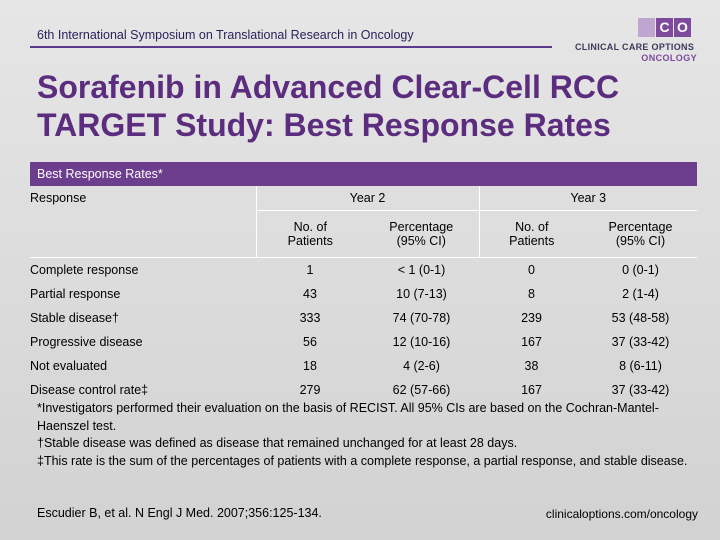  I want to click on source-url: clinicaloptions.com/oncology, so click(621, 514).